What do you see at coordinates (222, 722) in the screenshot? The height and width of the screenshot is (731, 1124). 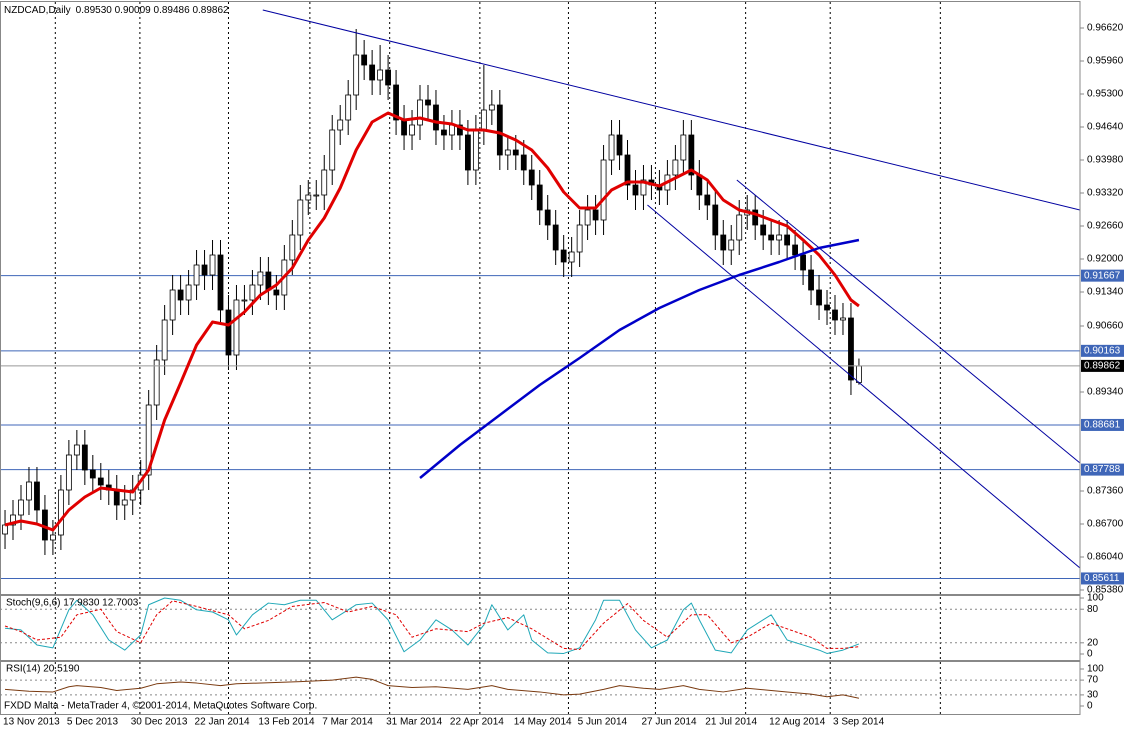 I see `x-tick-label: 22 Jan 2014` at bounding box center [222, 722].